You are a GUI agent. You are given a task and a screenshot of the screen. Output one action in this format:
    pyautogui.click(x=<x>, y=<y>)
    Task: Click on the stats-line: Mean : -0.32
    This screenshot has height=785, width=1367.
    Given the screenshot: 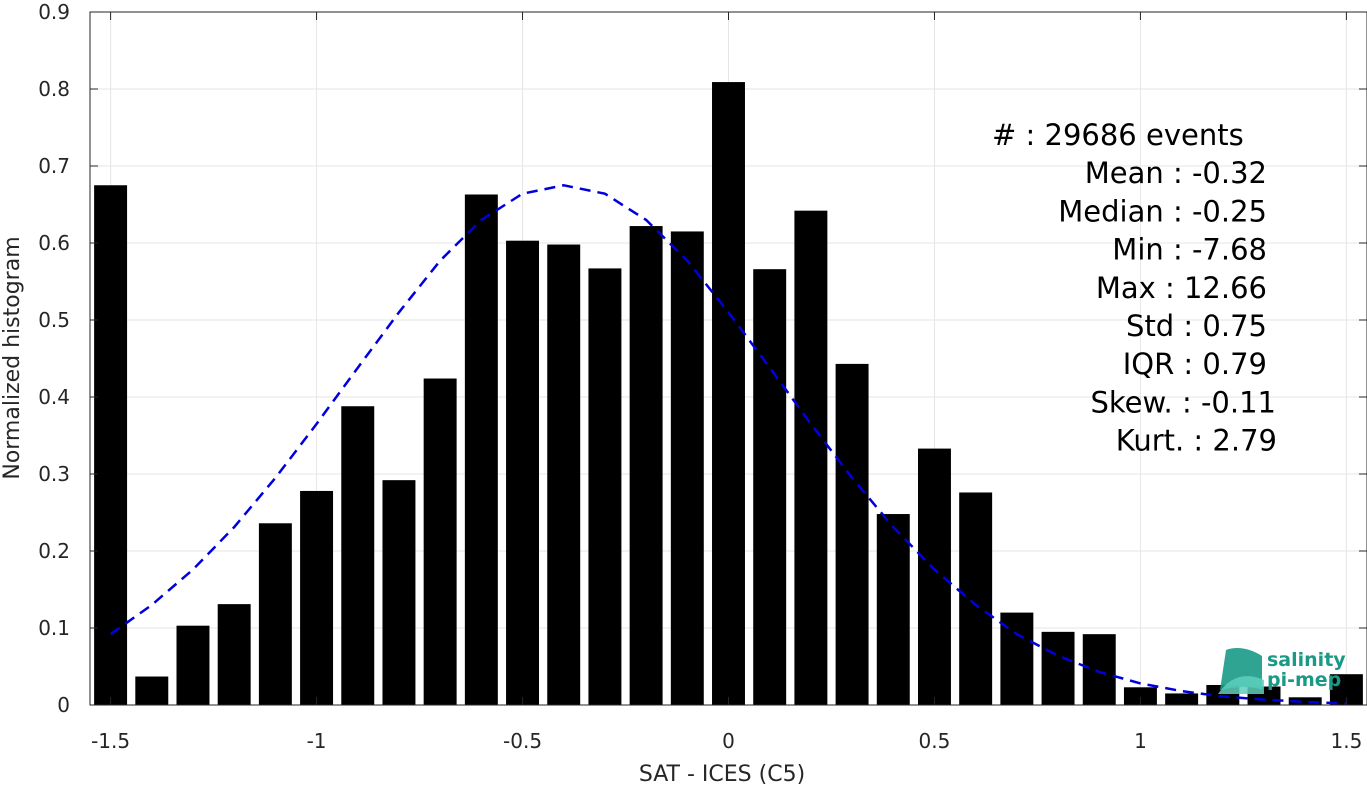 What is the action you would take?
    pyautogui.click(x=1176, y=173)
    